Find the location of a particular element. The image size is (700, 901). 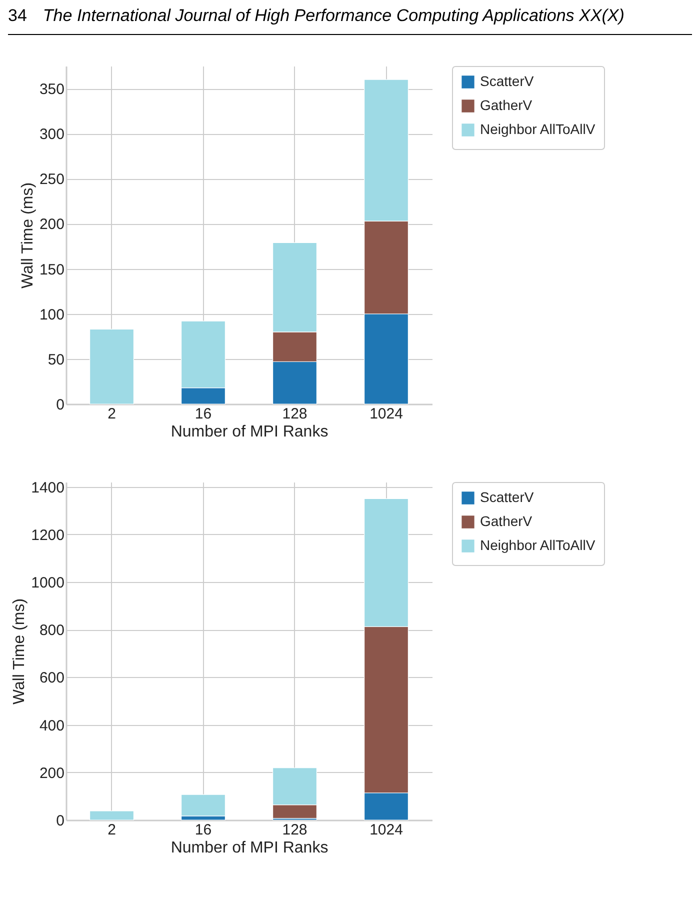

text: The International Journal of High Performance Computing Applications XX(X) is located at coordinates (333, 15).